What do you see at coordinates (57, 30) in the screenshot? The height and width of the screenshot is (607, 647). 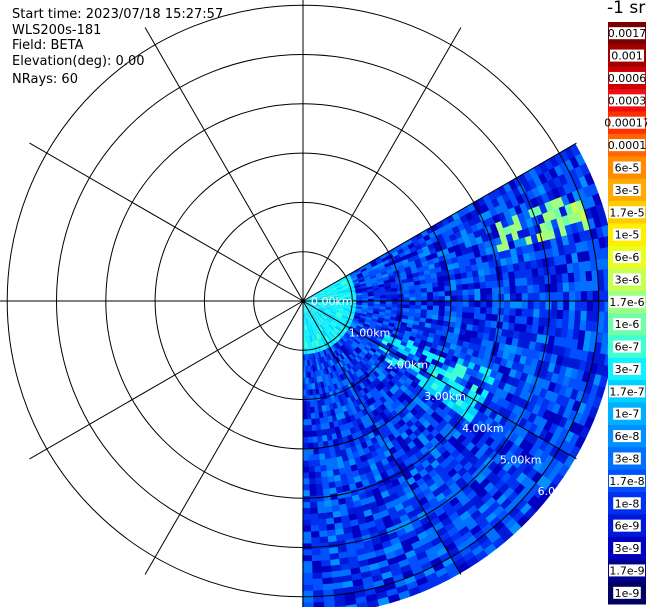 I see `instrument-label: WLS200s-181` at bounding box center [57, 30].